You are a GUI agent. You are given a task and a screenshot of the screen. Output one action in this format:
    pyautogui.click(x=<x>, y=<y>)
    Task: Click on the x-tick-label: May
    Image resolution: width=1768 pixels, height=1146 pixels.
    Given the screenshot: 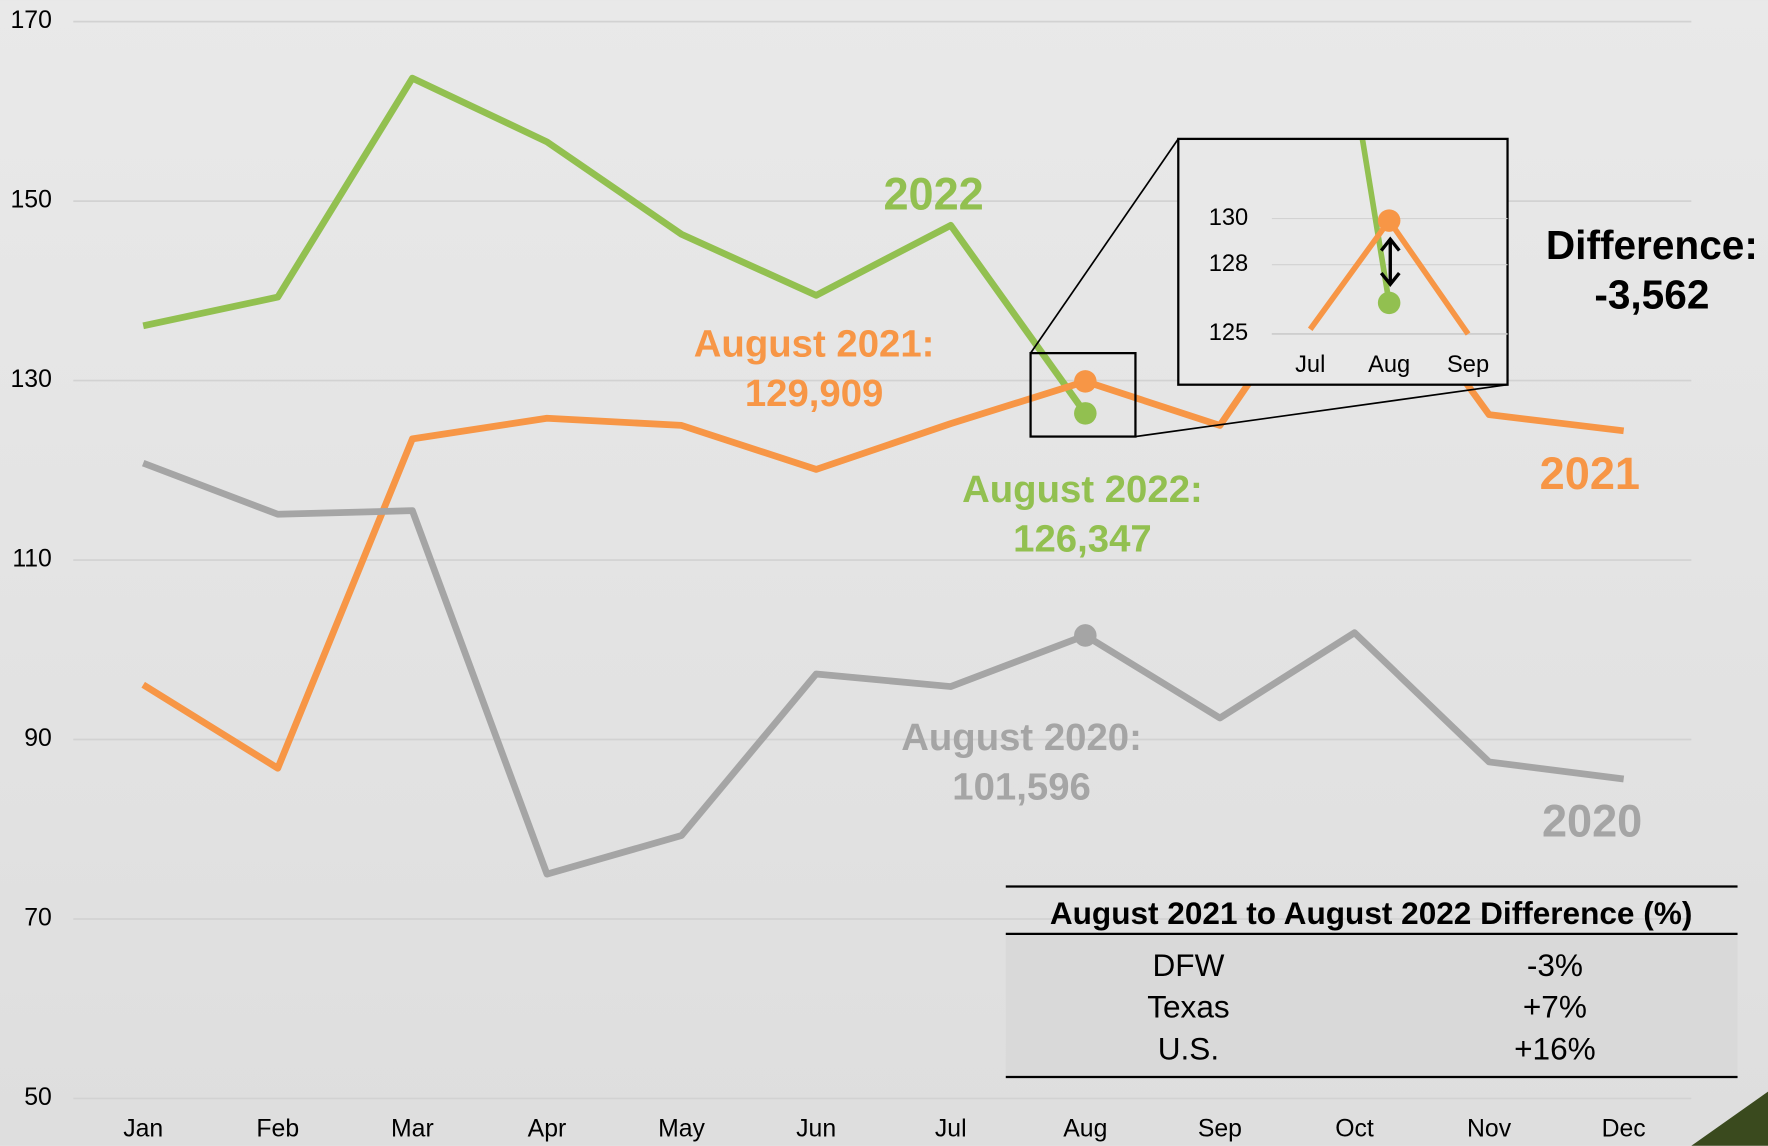 What is the action you would take?
    pyautogui.click(x=681, y=1129)
    